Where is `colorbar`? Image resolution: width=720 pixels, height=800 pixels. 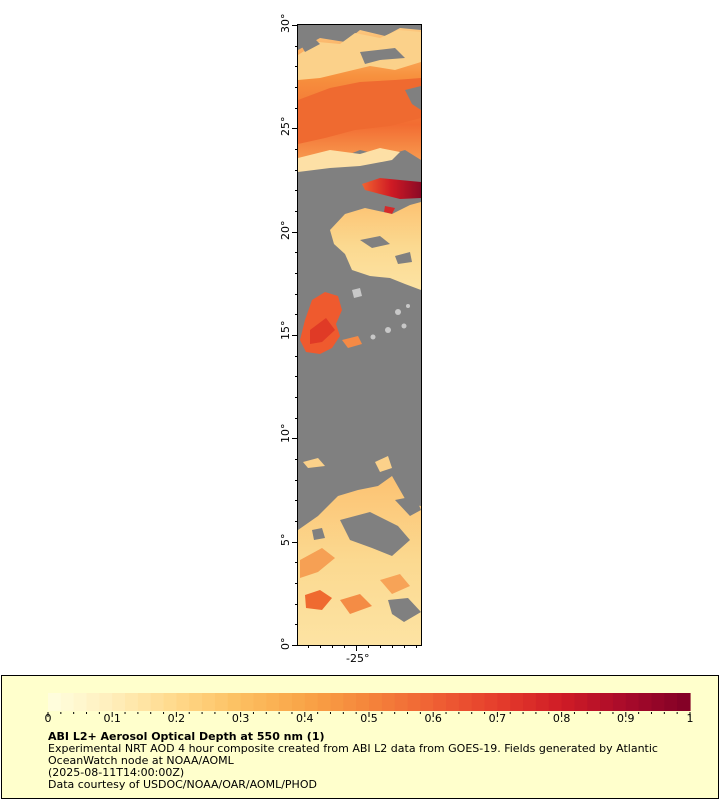 colorbar is located at coordinates (369, 705).